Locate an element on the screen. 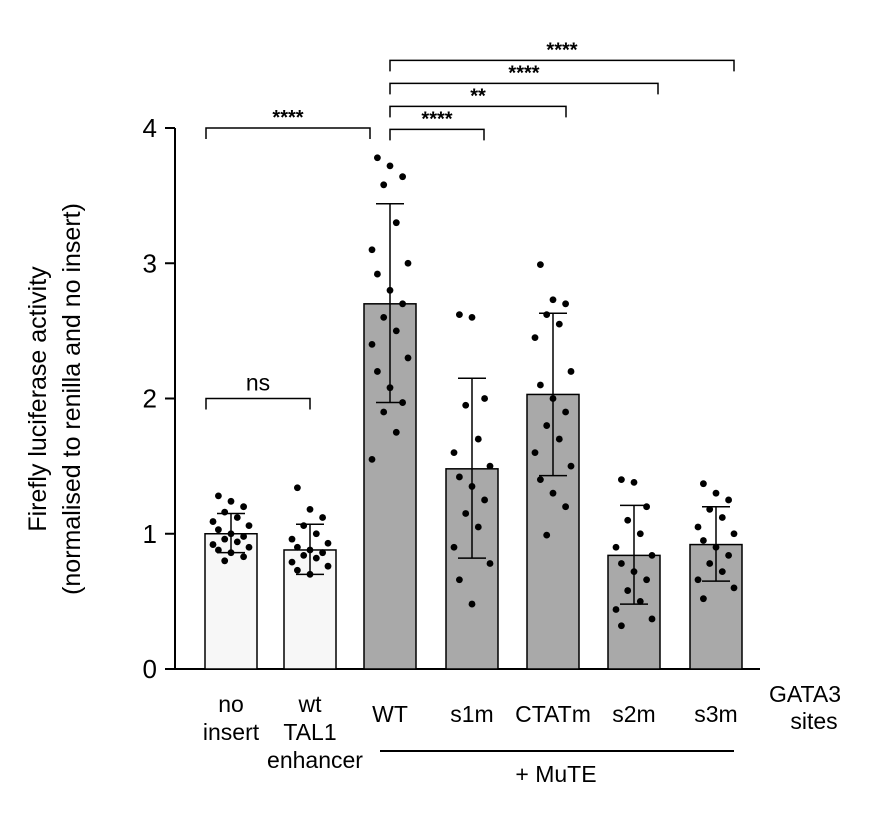  y-tick-label: 1 is located at coordinates (150, 534).